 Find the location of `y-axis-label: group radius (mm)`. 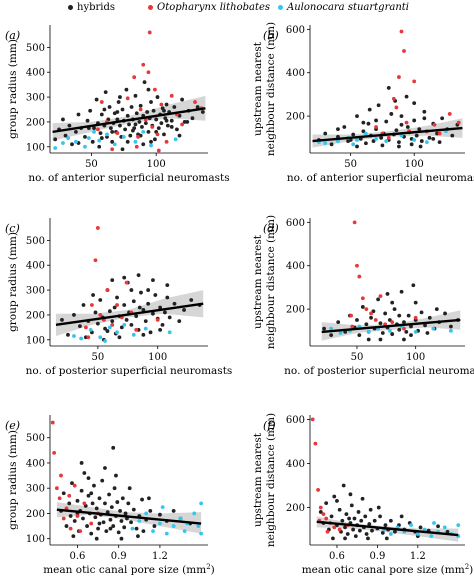

y-axis-label: group radius (mm) is located at coordinates (13, 282).